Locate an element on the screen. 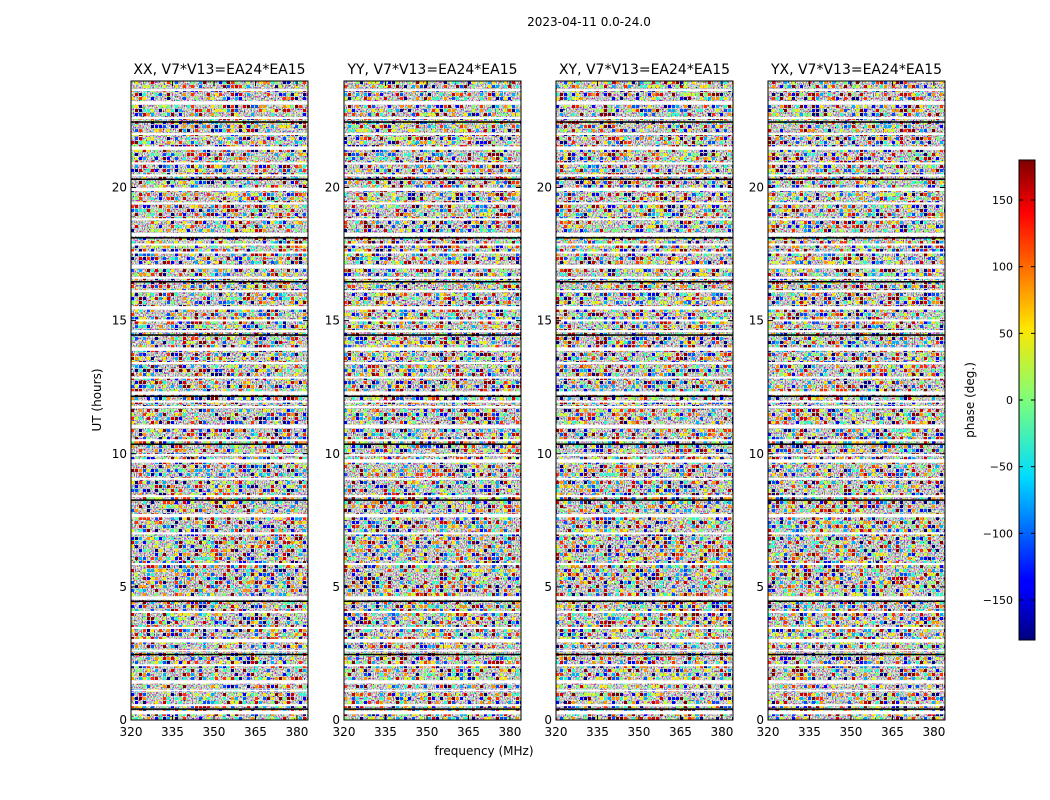 The width and height of the screenshot is (1050, 800). scan-boundary is located at coordinates (219, 335).